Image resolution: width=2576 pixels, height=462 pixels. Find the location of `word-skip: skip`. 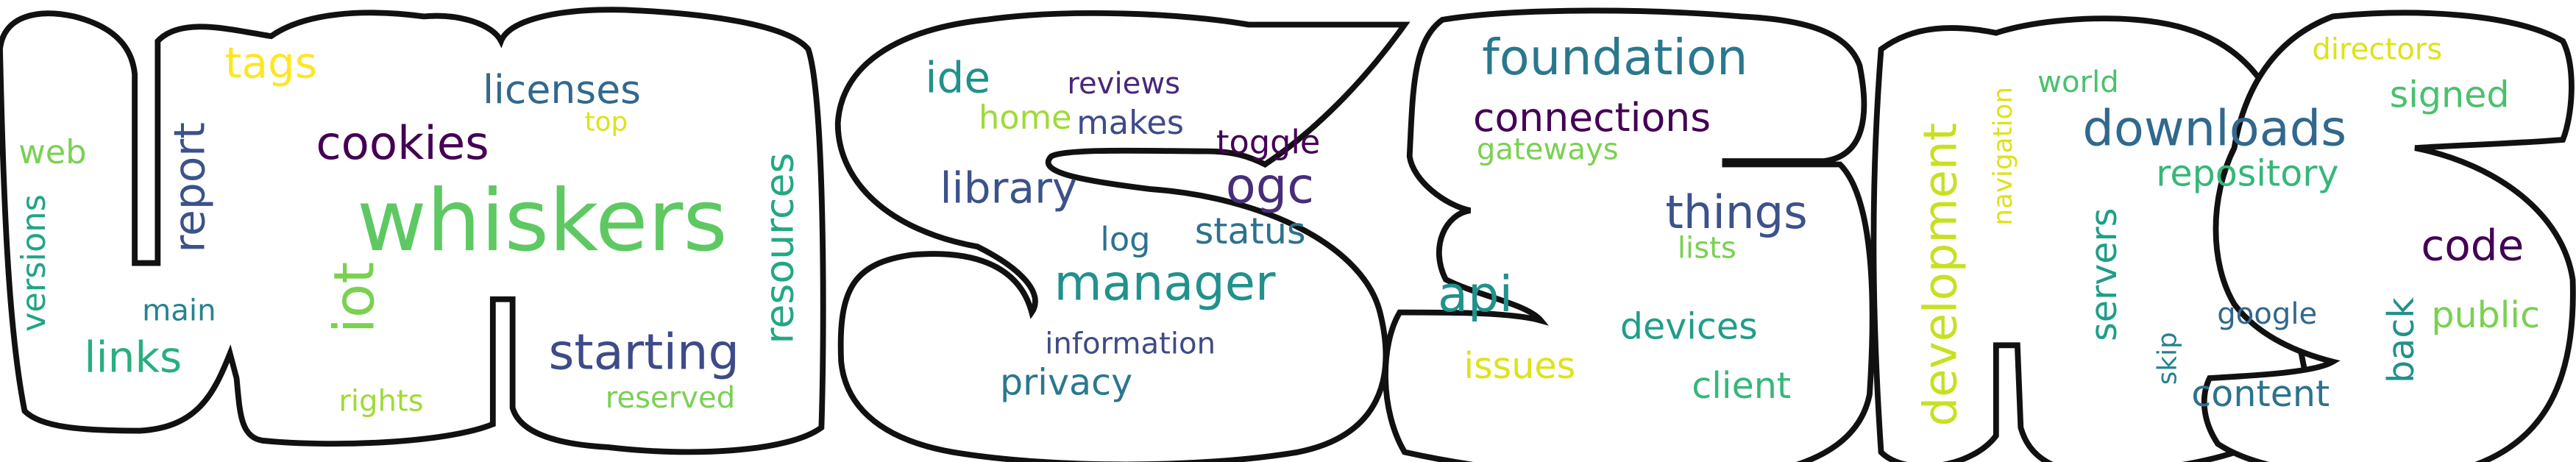

word-skip: skip is located at coordinates (2167, 358).